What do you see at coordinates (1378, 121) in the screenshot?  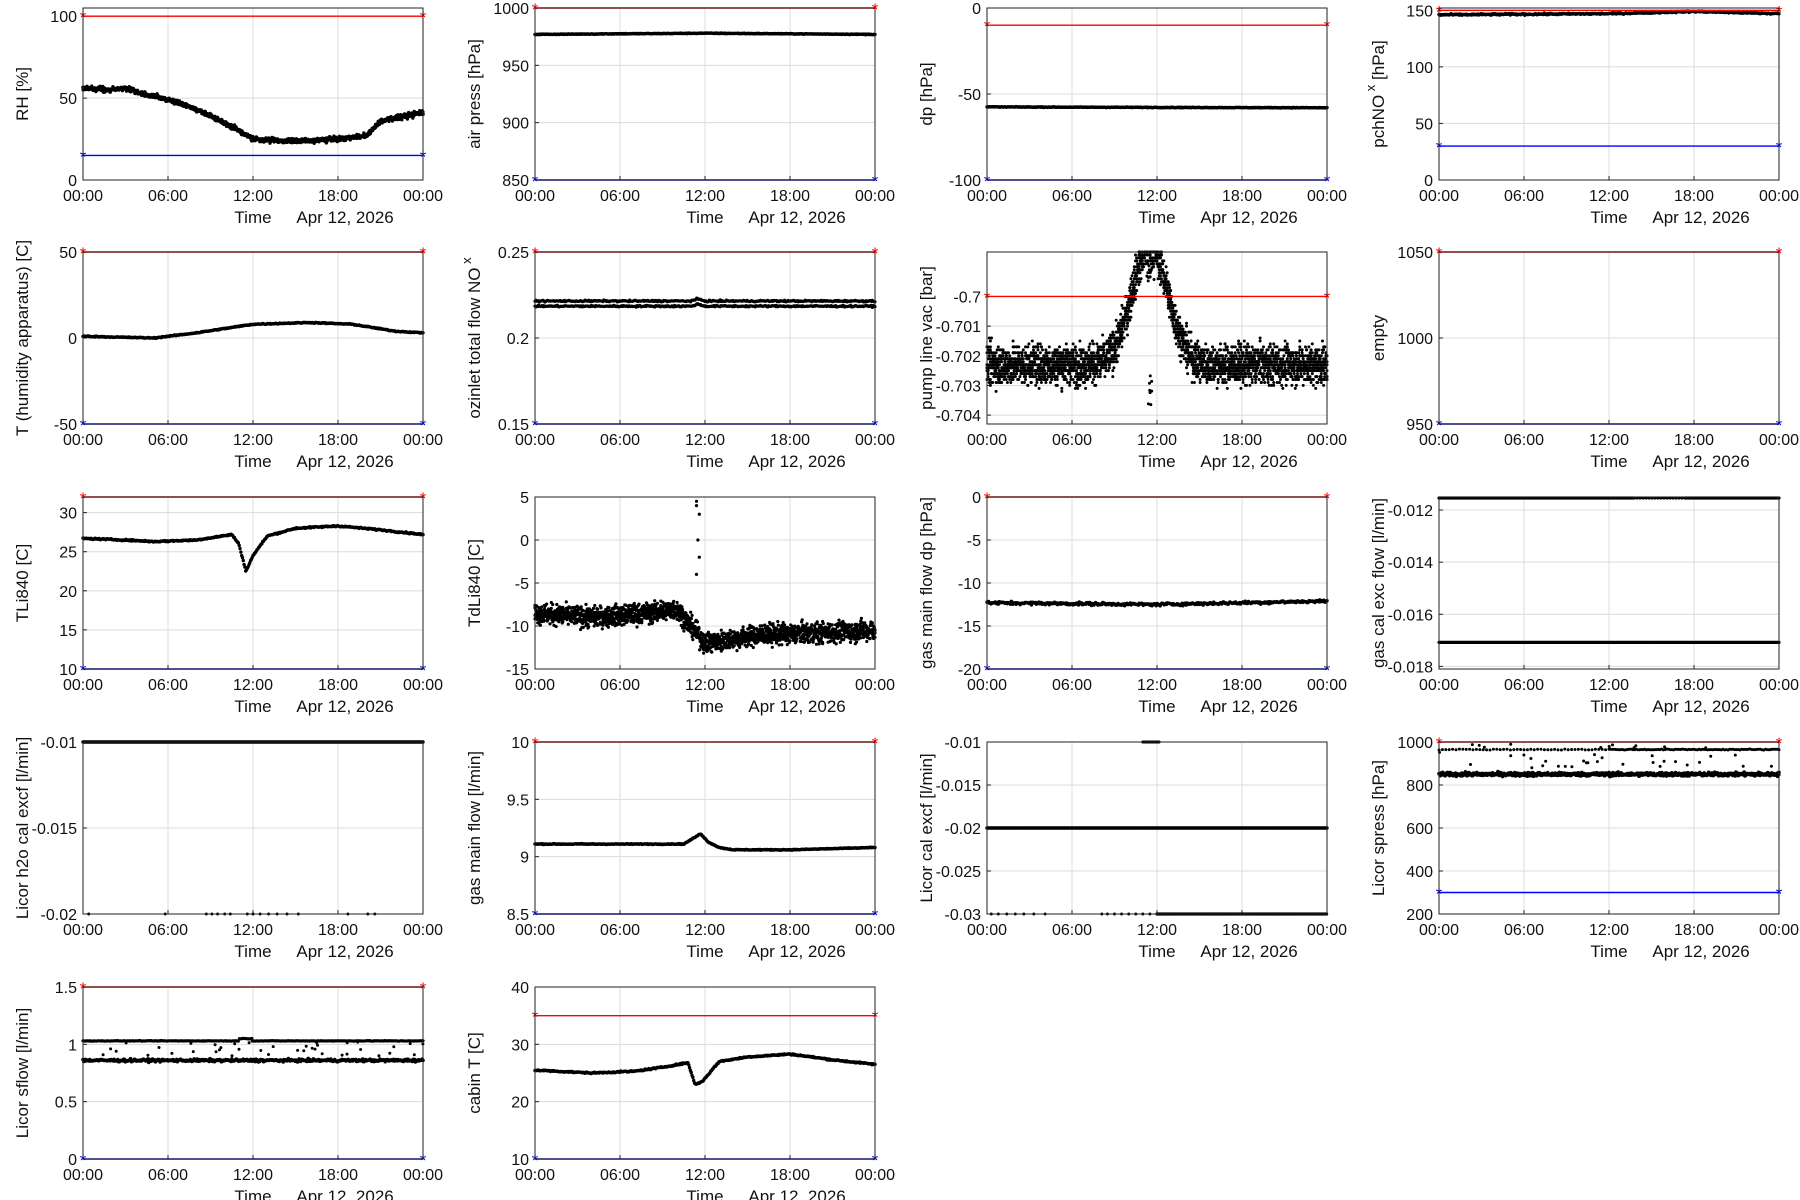 I see `y-axis-label-main: pchNO` at bounding box center [1378, 121].